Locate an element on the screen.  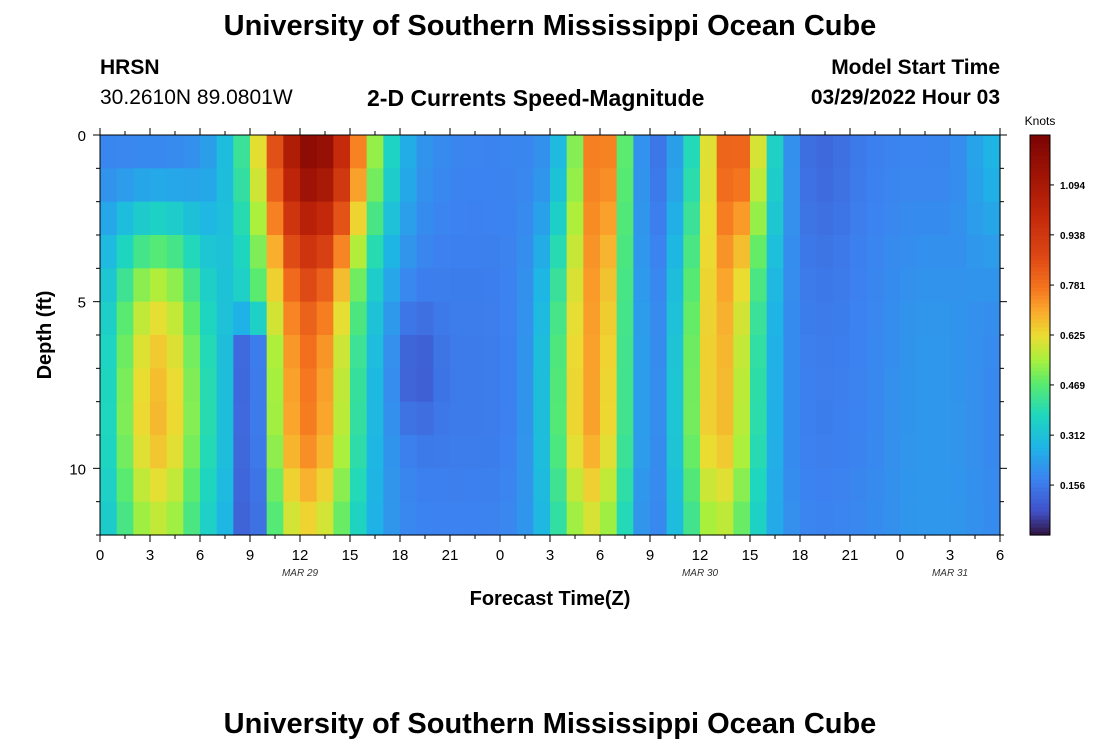
date-label: MAR 29 is located at coordinates (300, 573).